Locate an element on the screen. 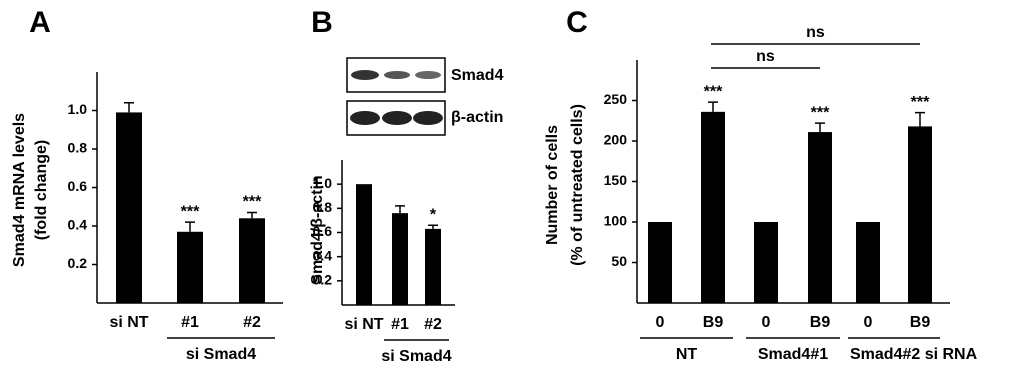 This screenshot has width=1024, height=372. blot-label: Smad4 is located at coordinates (477, 75).